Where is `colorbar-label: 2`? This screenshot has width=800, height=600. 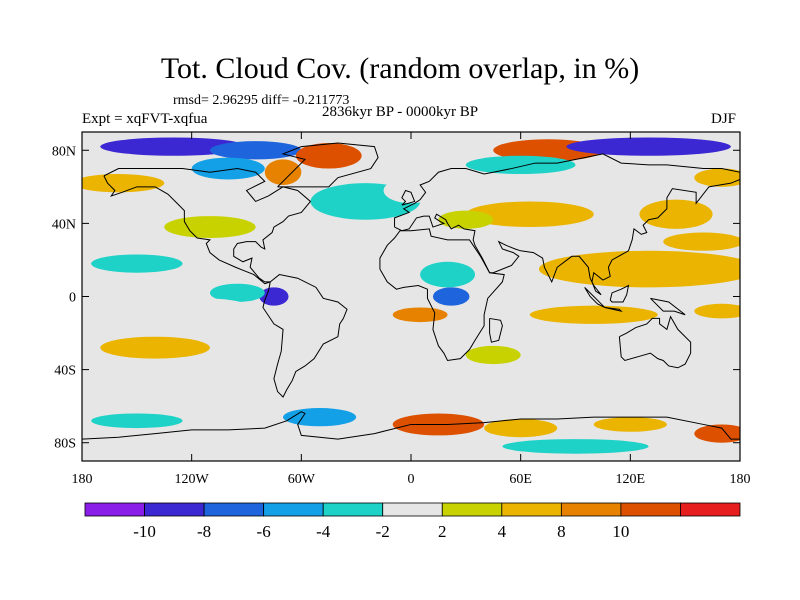
colorbar-label: 2 is located at coordinates (442, 531).